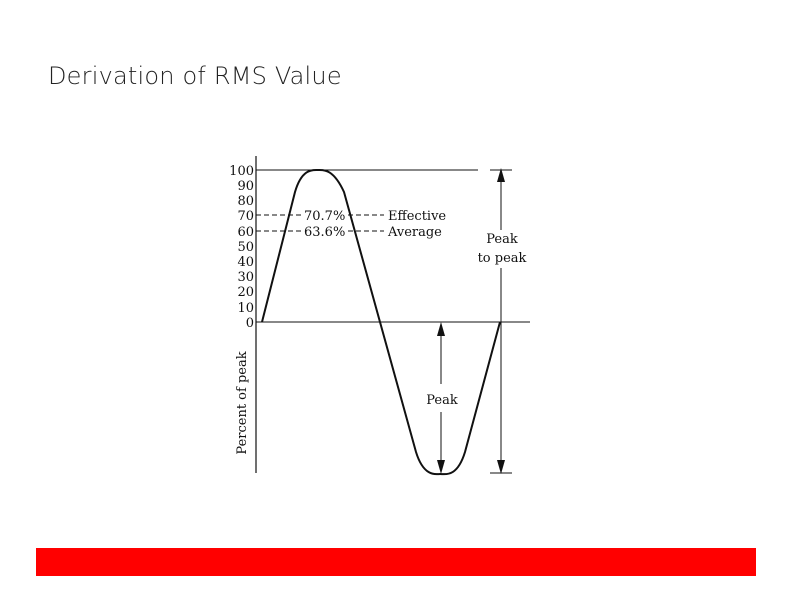 Image resolution: width=792 pixels, height=612 pixels. Describe the element at coordinates (245, 308) in the screenshot. I see `y-tick-10: 10` at that location.